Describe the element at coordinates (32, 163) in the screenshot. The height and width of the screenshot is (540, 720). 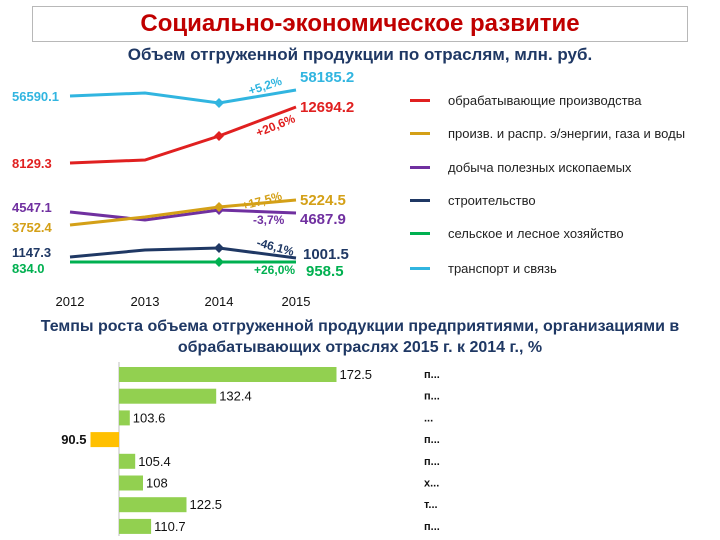
I see `series-start-label: 8129.3` at that location.